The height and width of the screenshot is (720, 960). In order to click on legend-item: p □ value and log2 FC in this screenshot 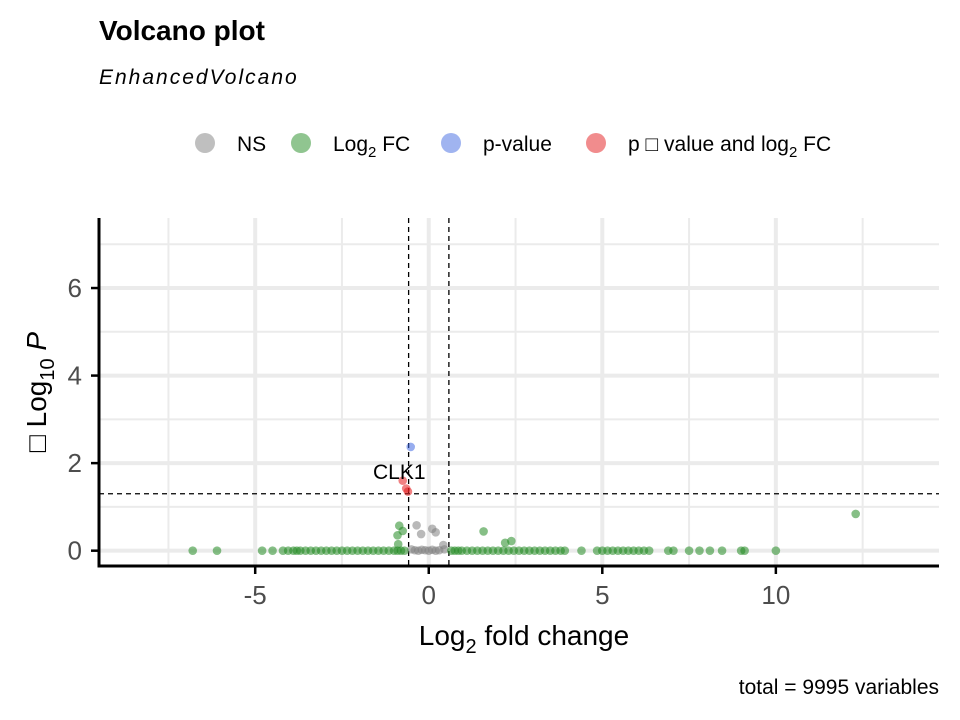, I will do `click(708, 147)`.